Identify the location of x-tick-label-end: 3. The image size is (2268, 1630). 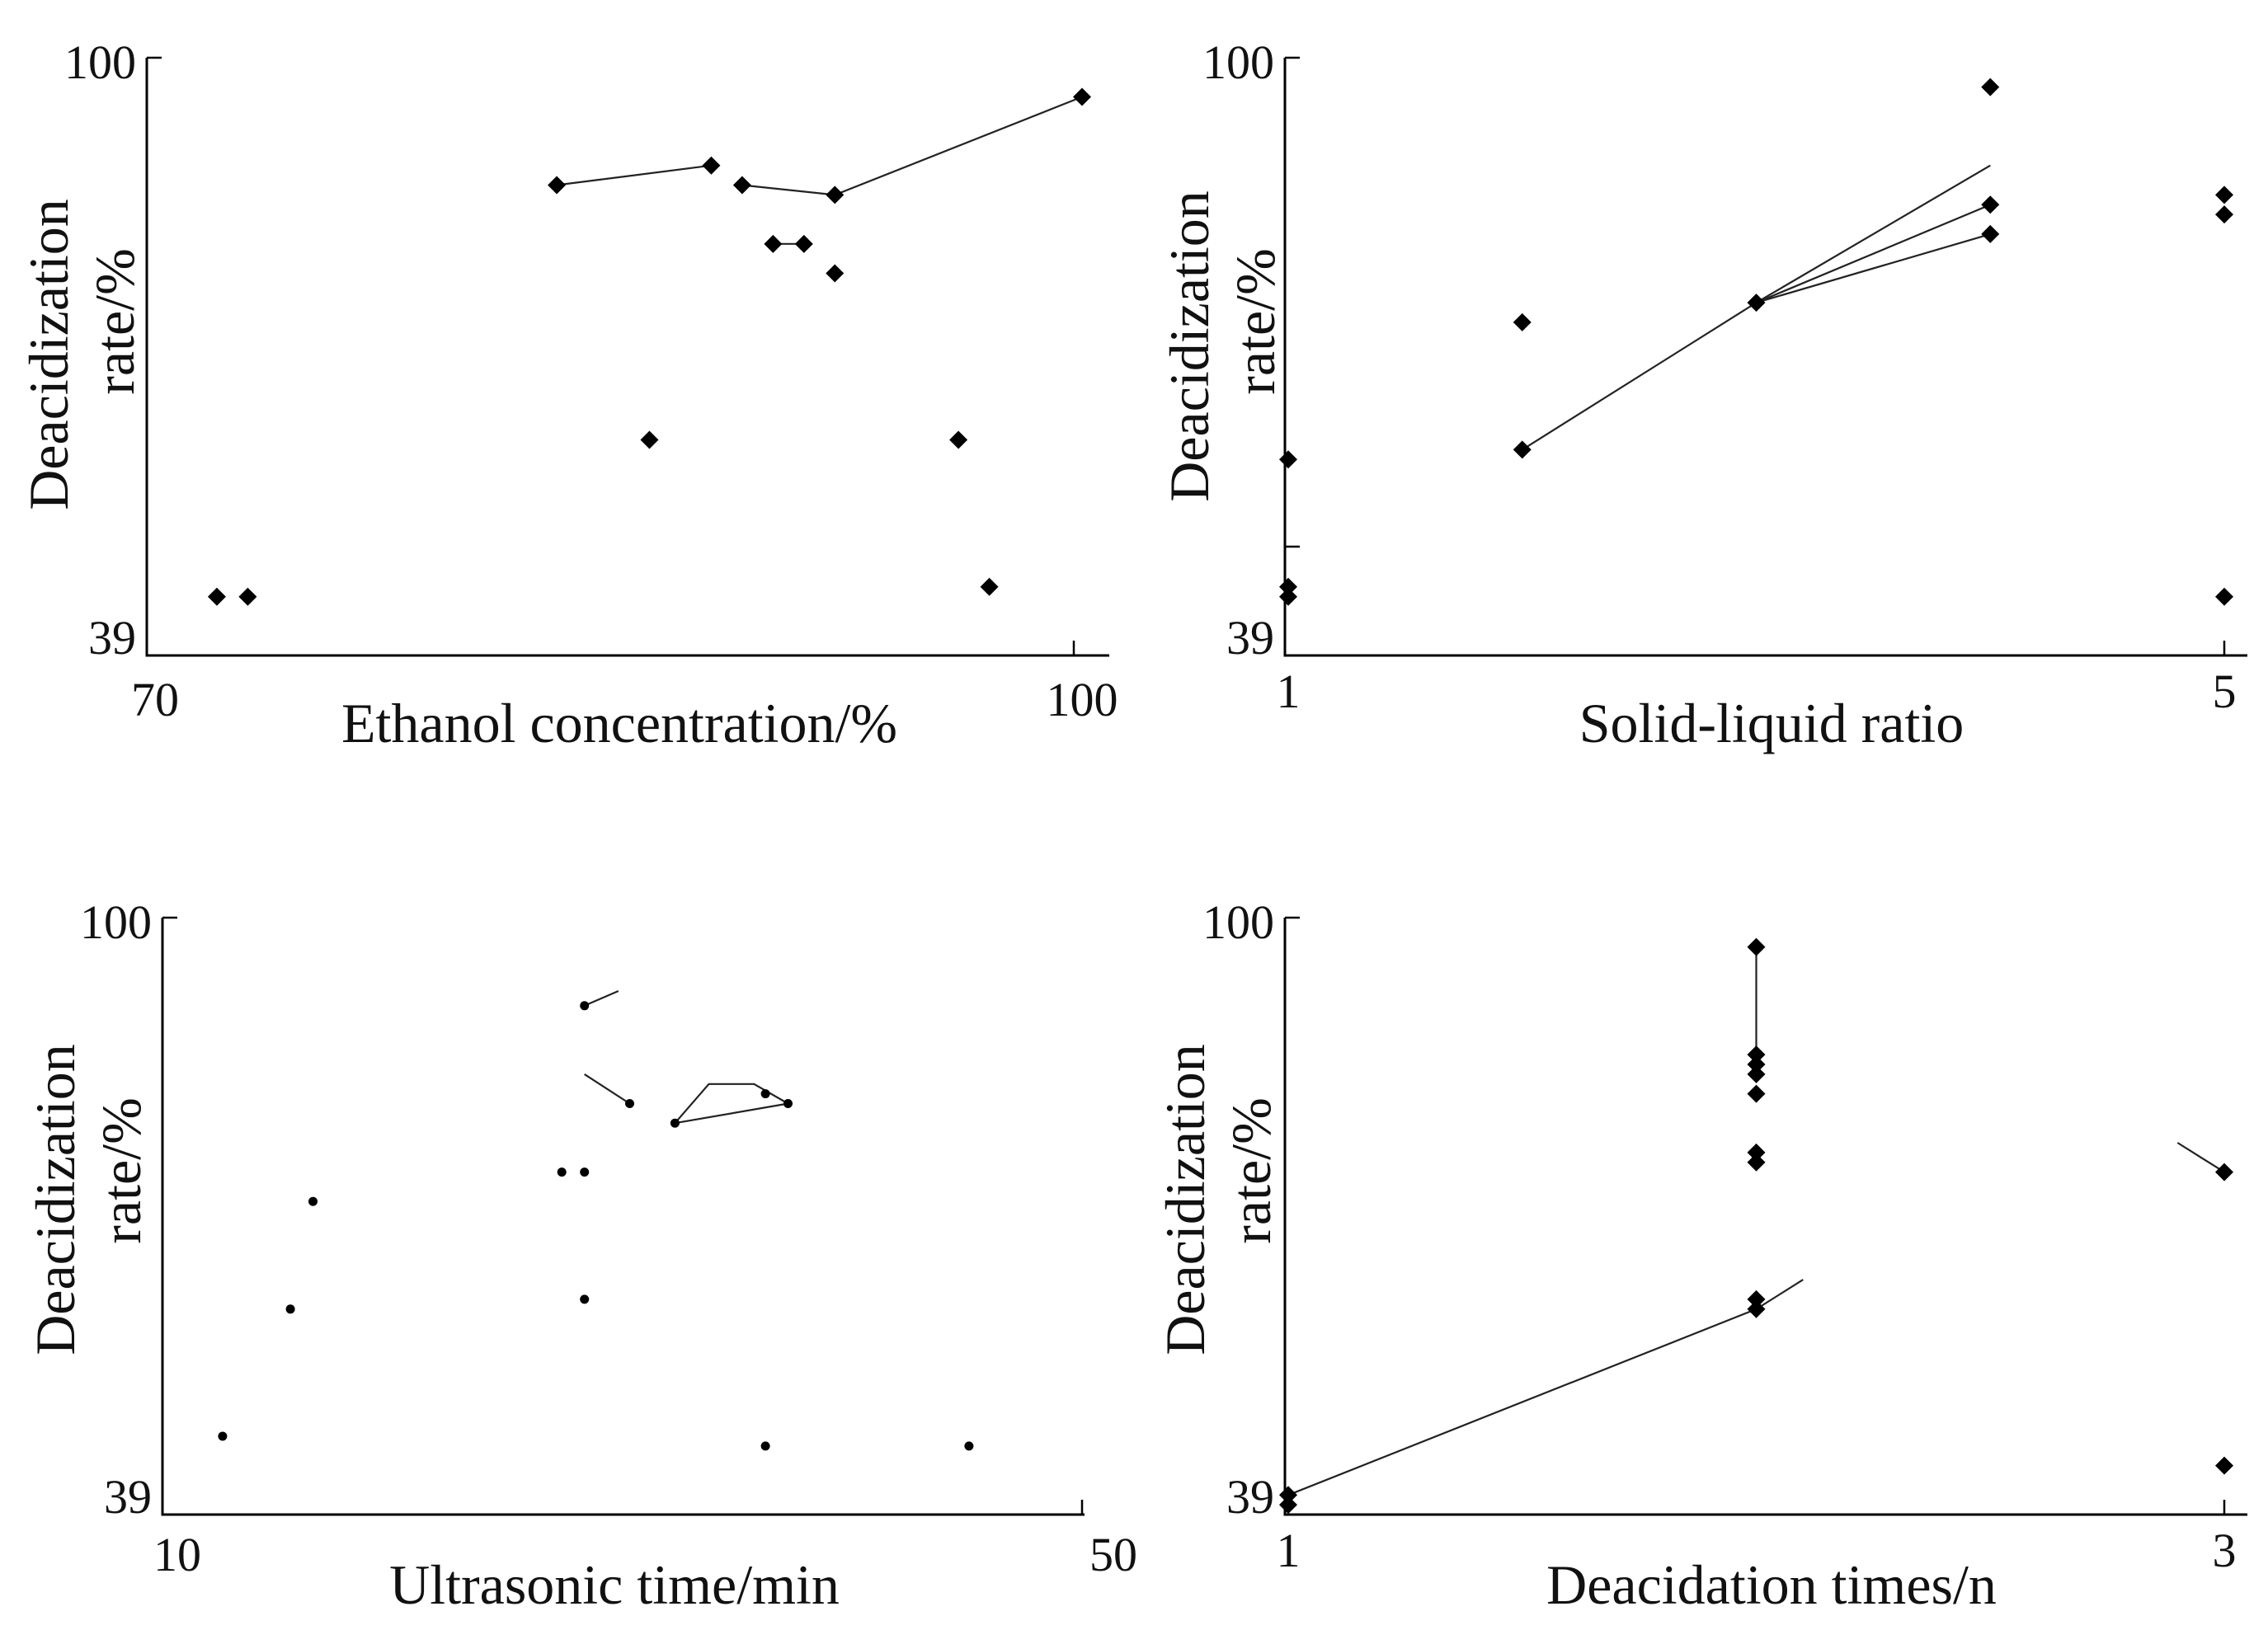
(2225, 1551).